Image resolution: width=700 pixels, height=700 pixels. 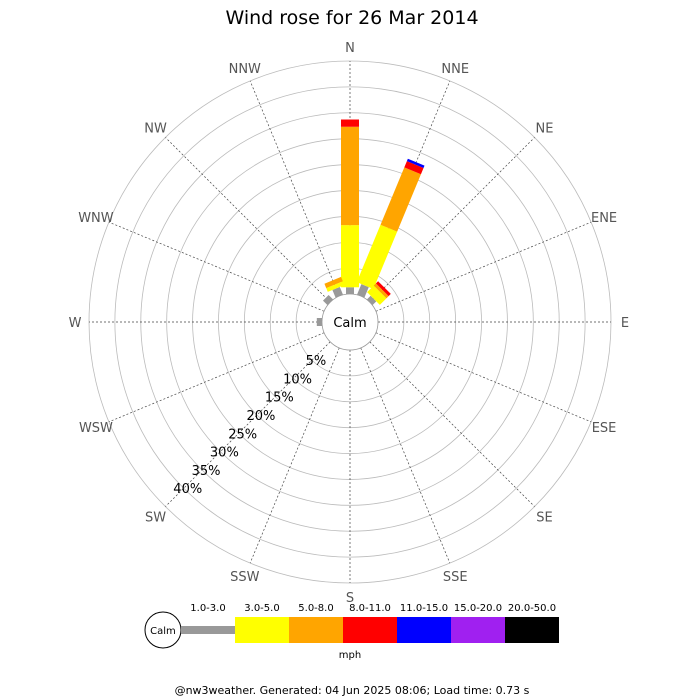 What do you see at coordinates (405, 455) in the screenshot?
I see `spoke-sse` at bounding box center [405, 455].